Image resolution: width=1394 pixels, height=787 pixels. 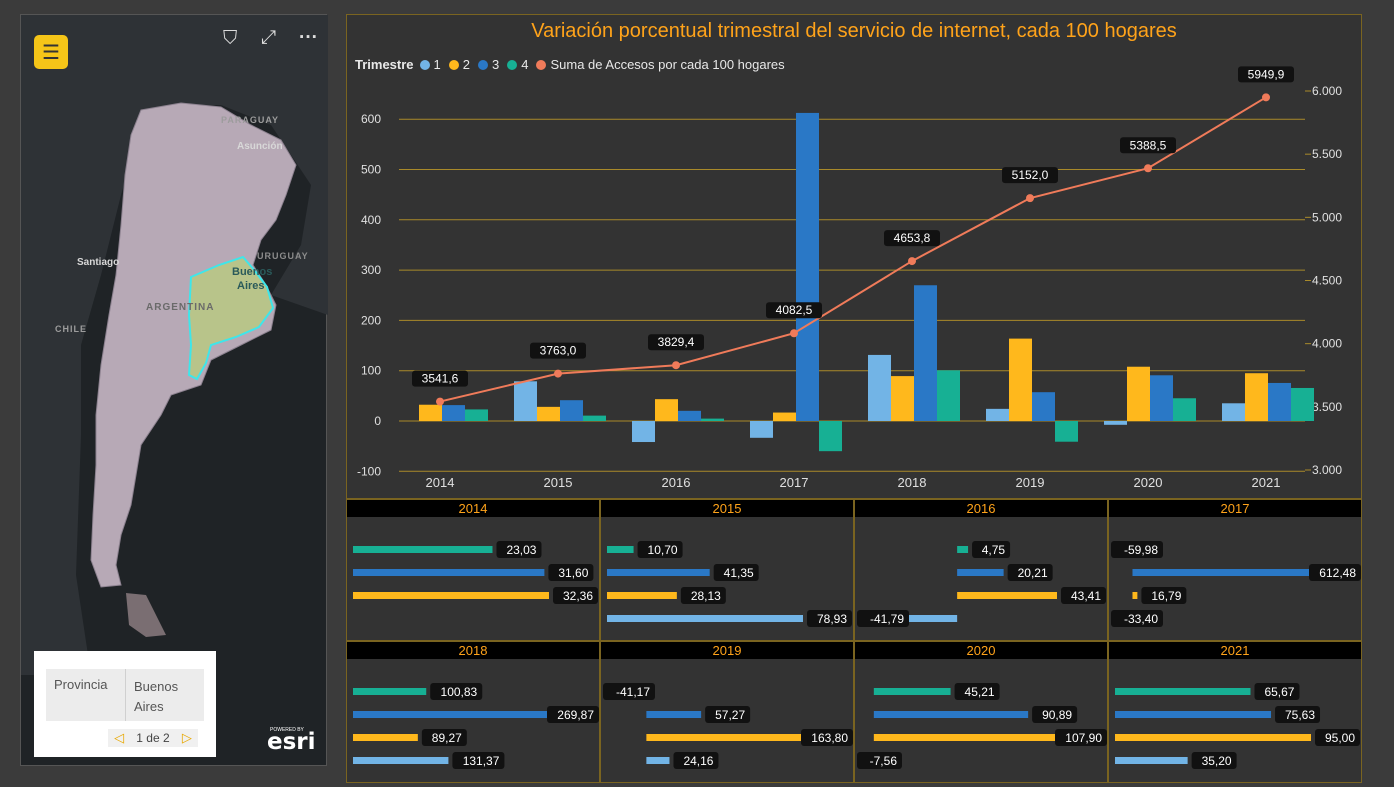 What do you see at coordinates (51, 52) in the screenshot?
I see `hamburger-menu-icon: ☰` at bounding box center [51, 52].